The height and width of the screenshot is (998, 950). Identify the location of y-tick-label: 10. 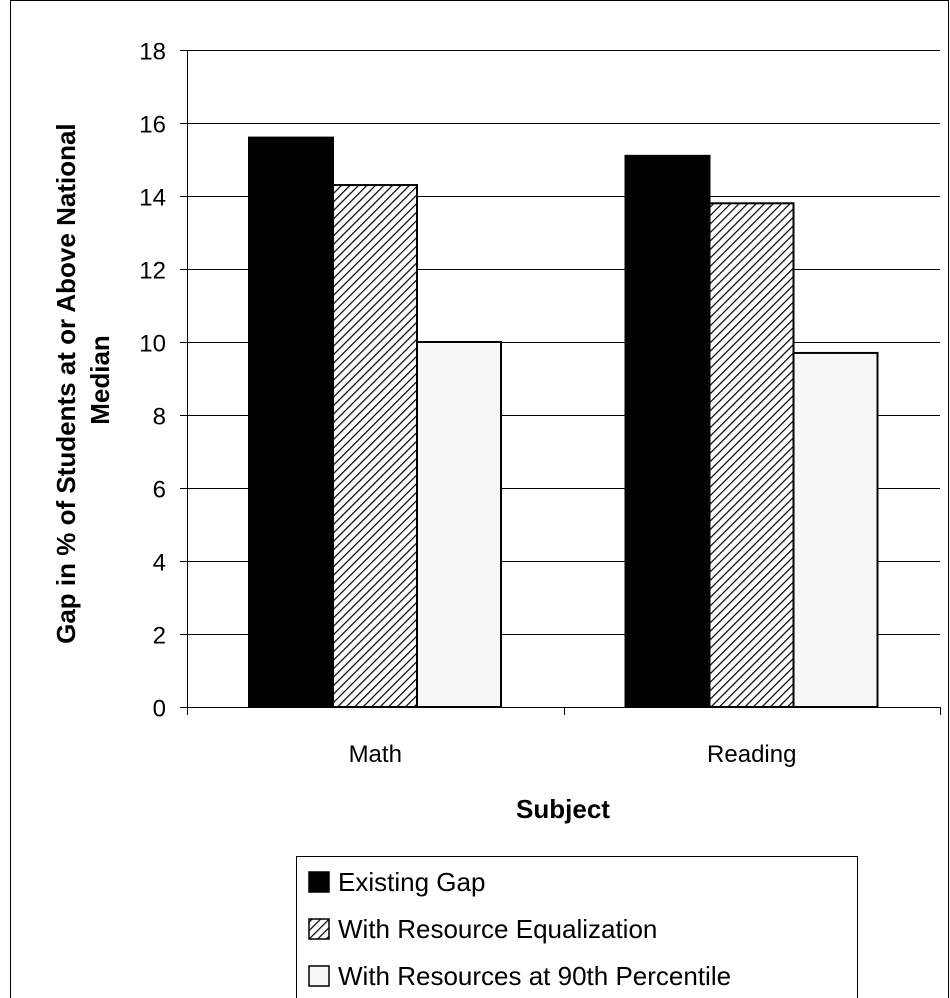
(152, 344).